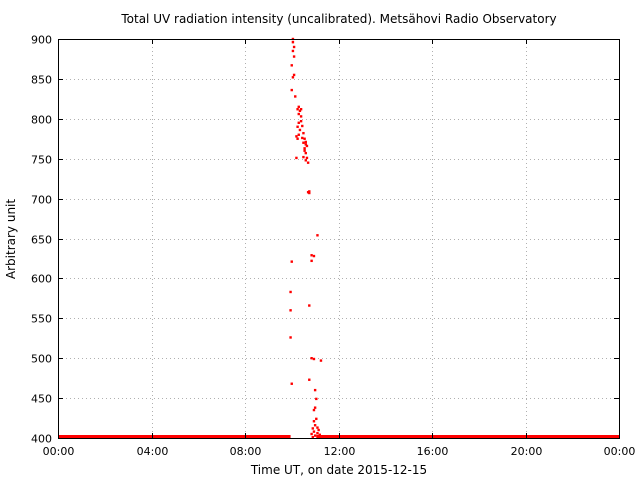 The width and height of the screenshot is (640, 480). Describe the element at coordinates (338, 470) in the screenshot. I see `x-axis-label: Time UT, on date 2015-12-15` at that location.